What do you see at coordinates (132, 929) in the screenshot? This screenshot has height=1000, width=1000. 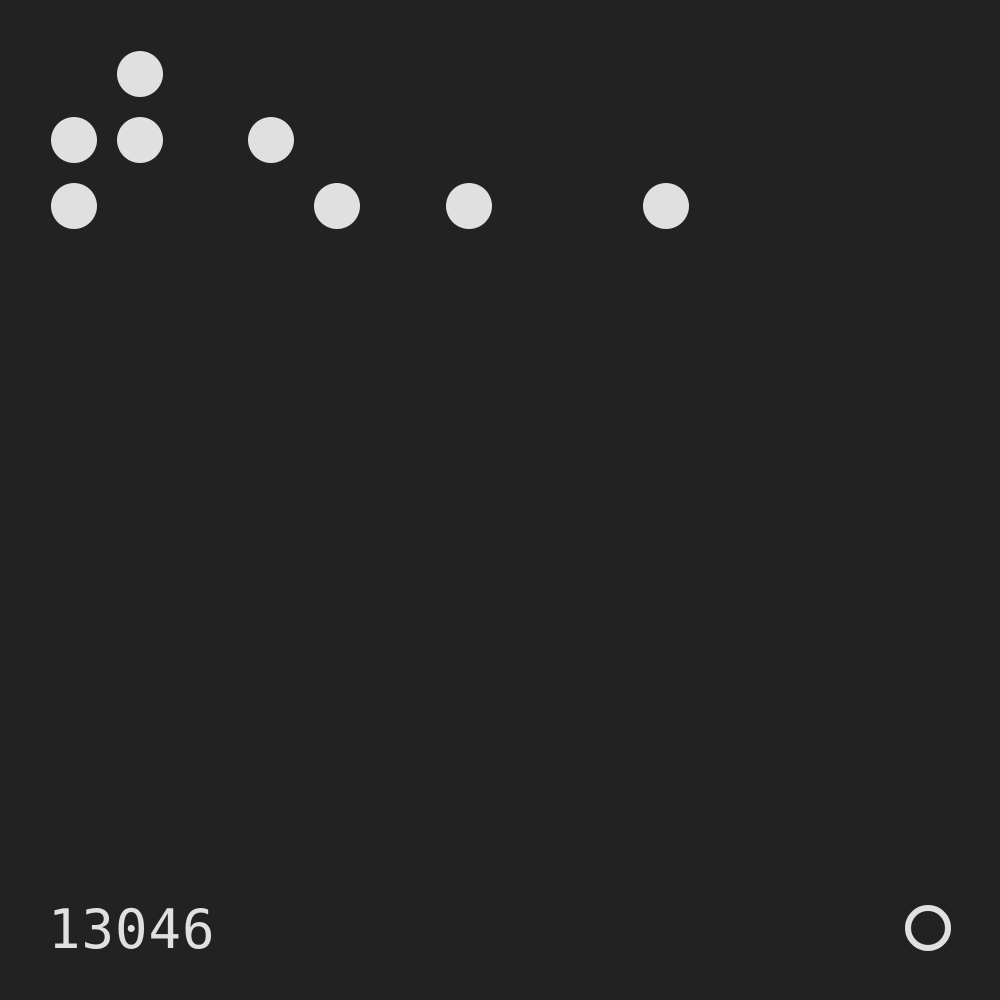 I see `code-number: 13046` at bounding box center [132, 929].